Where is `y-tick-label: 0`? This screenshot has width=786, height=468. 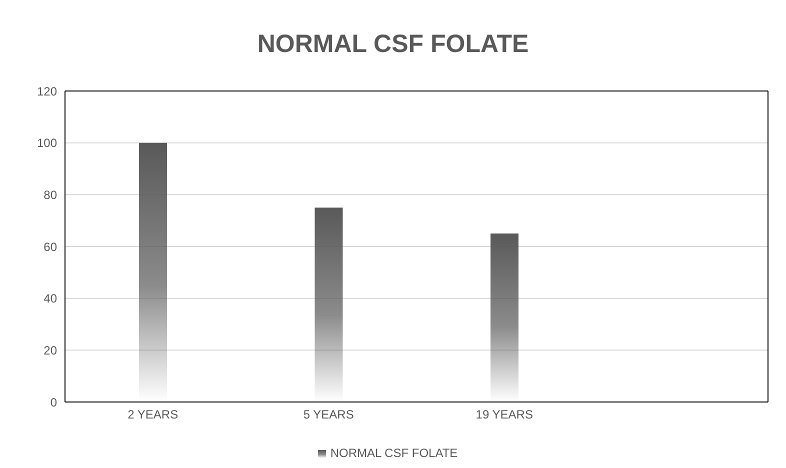 y-tick-label: 0 is located at coordinates (54, 402).